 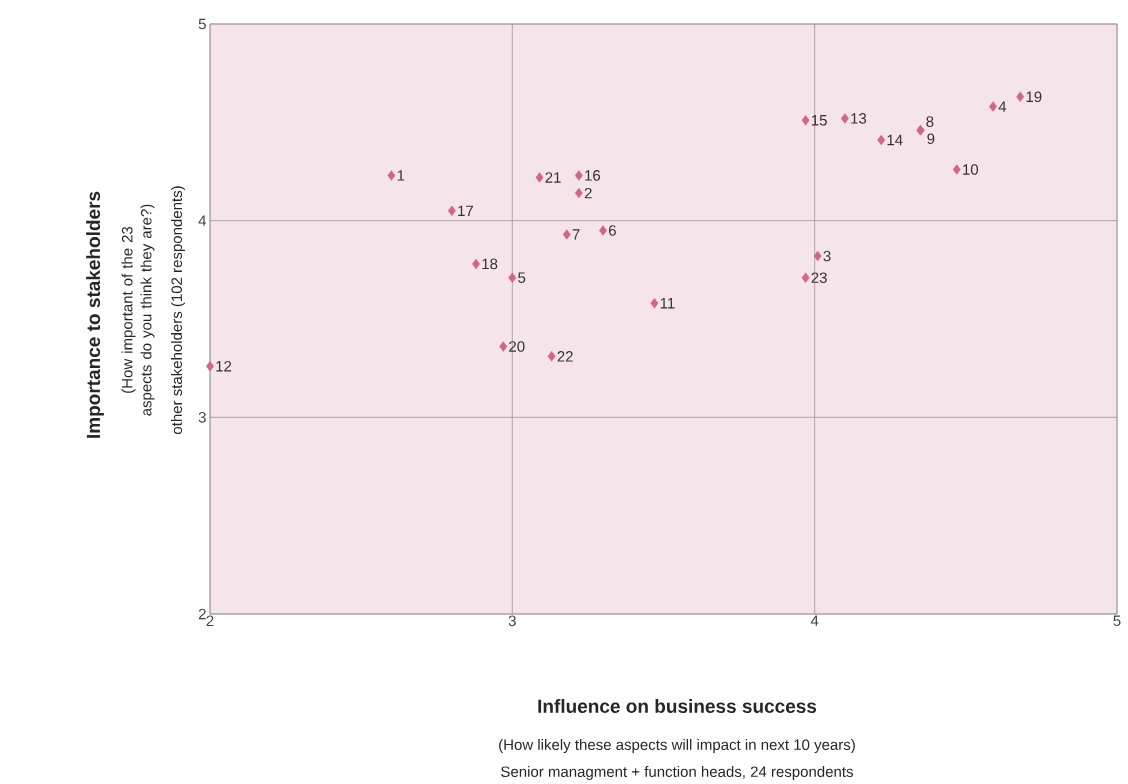 I want to click on text: other stakeholders (102 respondents), so click(x=178, y=310).